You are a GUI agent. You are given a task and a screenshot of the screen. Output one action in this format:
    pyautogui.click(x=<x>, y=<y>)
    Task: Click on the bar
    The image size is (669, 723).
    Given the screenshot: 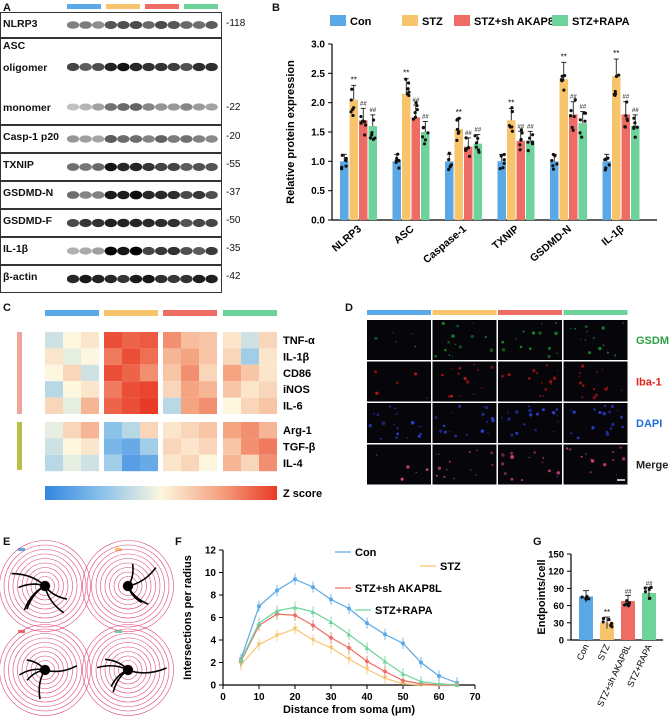 What is the action you would take?
    pyautogui.click(x=586, y=618)
    